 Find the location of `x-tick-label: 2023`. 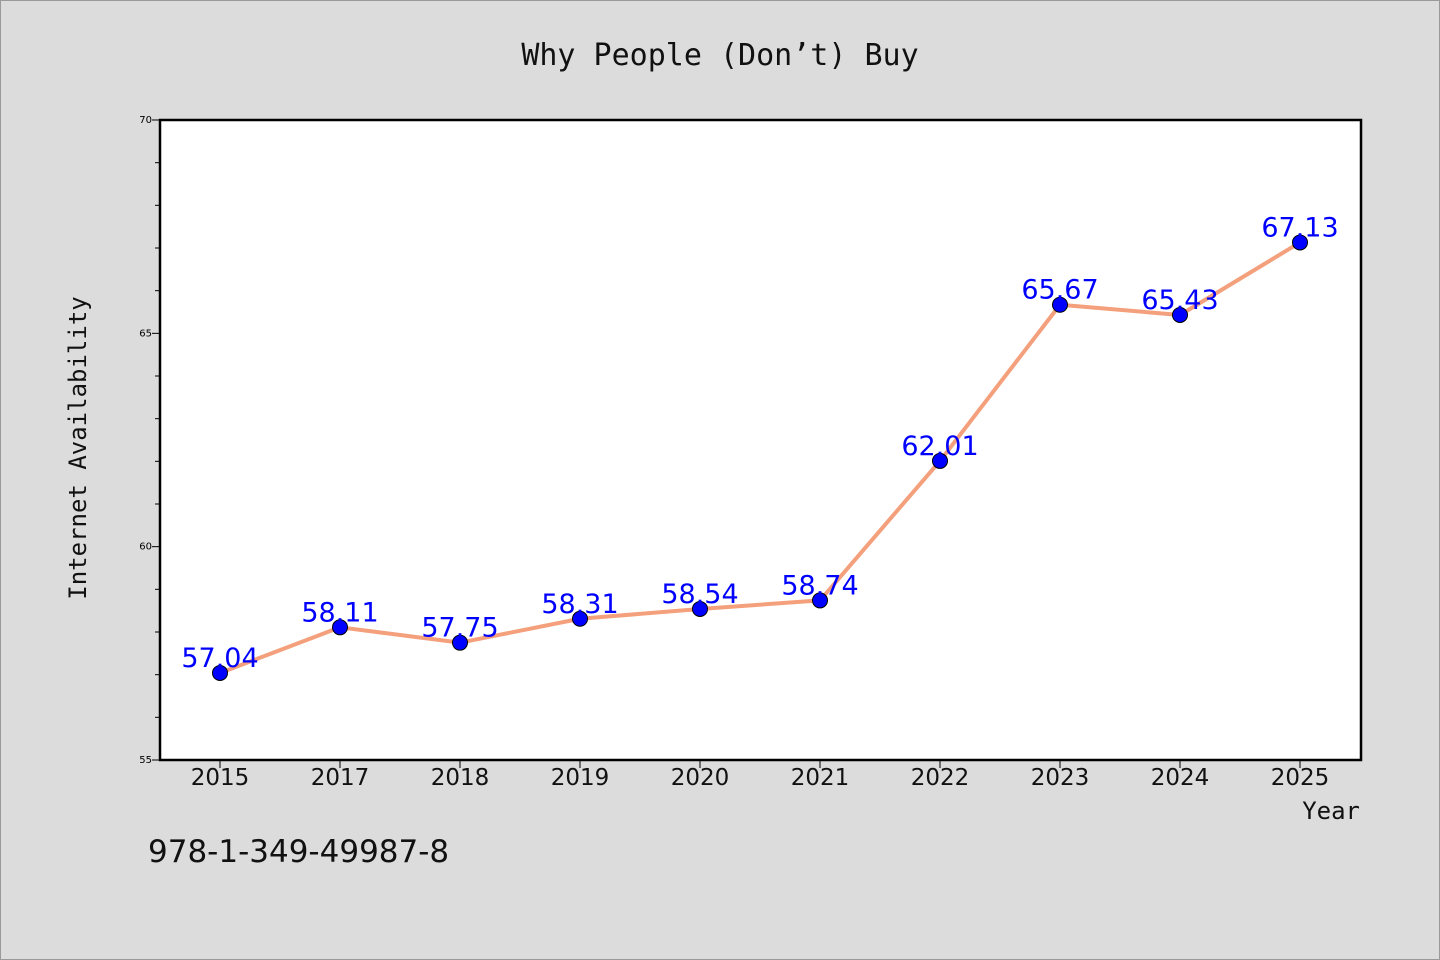

x-tick-label: 2023 is located at coordinates (1060, 778).